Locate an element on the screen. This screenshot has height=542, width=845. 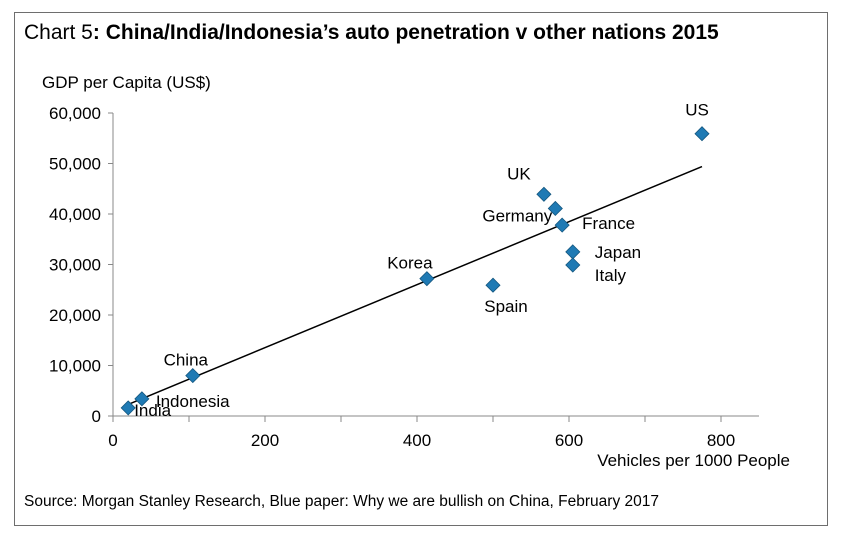
chart-title-lead: Chart 5 is located at coordinates (58, 32).